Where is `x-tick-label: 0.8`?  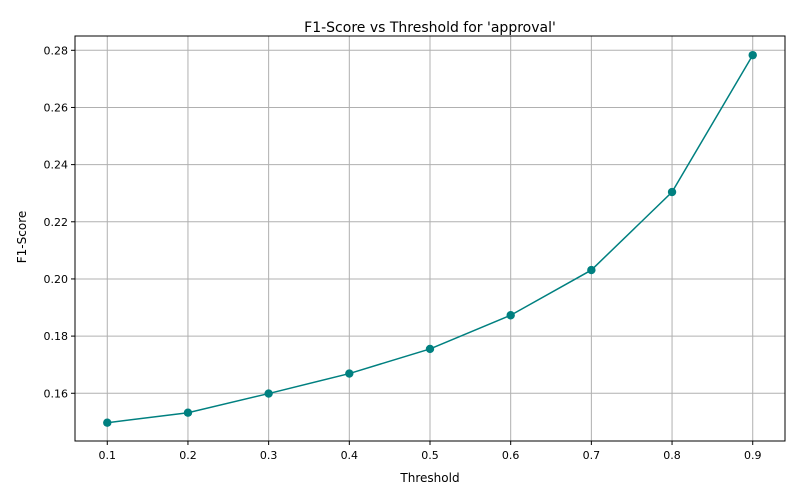
x-tick-label: 0.8 is located at coordinates (672, 455).